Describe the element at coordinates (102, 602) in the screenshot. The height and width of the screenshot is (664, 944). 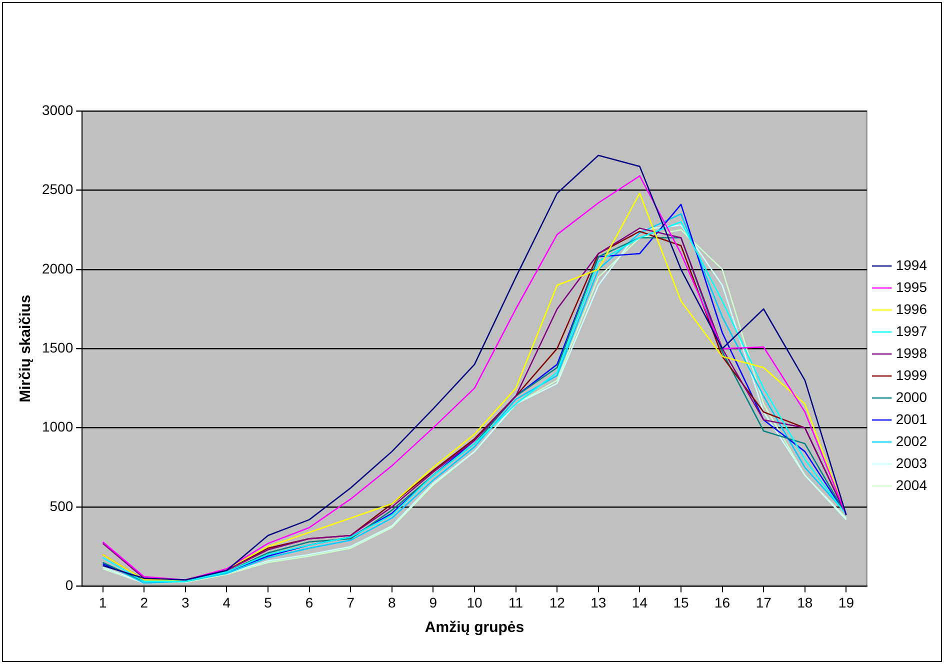
I see `x-tick-label: 1` at that location.